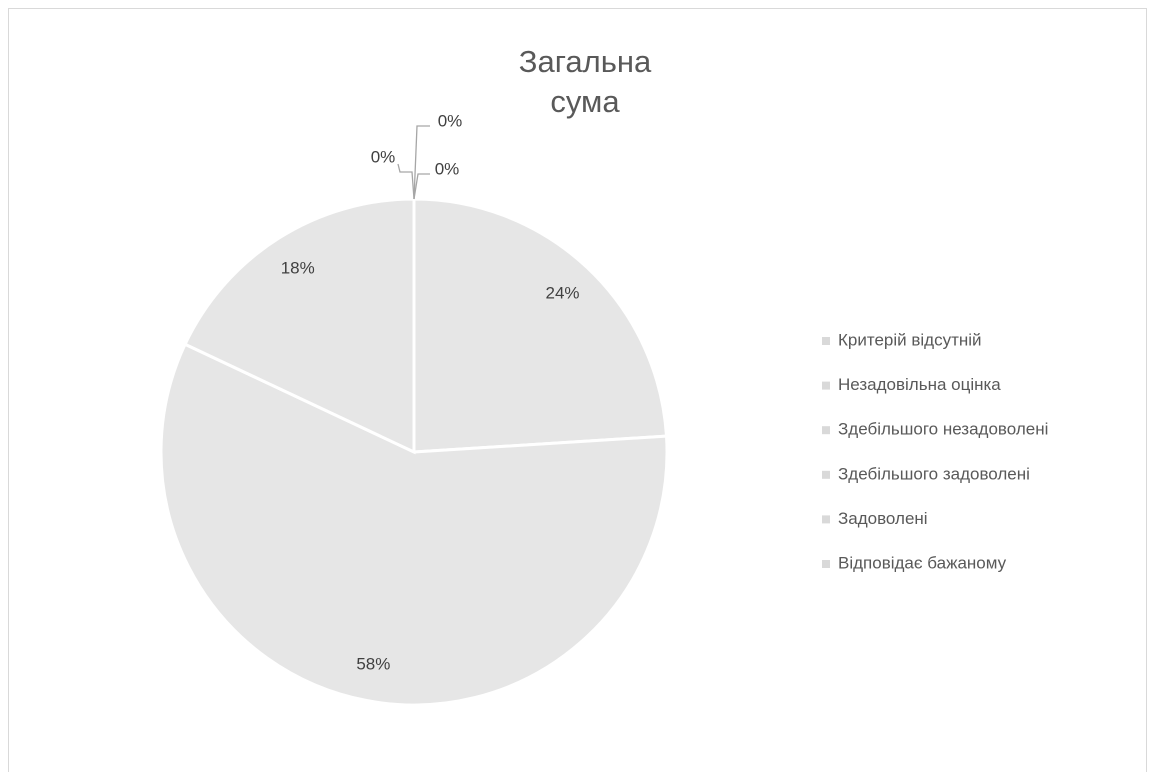 The image size is (1155, 772). What do you see at coordinates (922, 562) in the screenshot?
I see `legend-label: Відповідає бажаному` at bounding box center [922, 562].